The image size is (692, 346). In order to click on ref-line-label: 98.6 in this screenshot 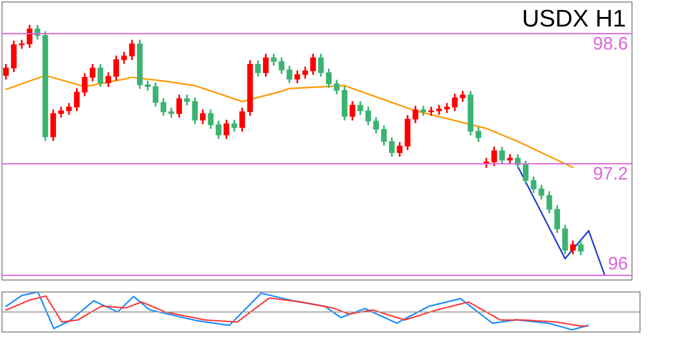, I will do `click(610, 44)`.